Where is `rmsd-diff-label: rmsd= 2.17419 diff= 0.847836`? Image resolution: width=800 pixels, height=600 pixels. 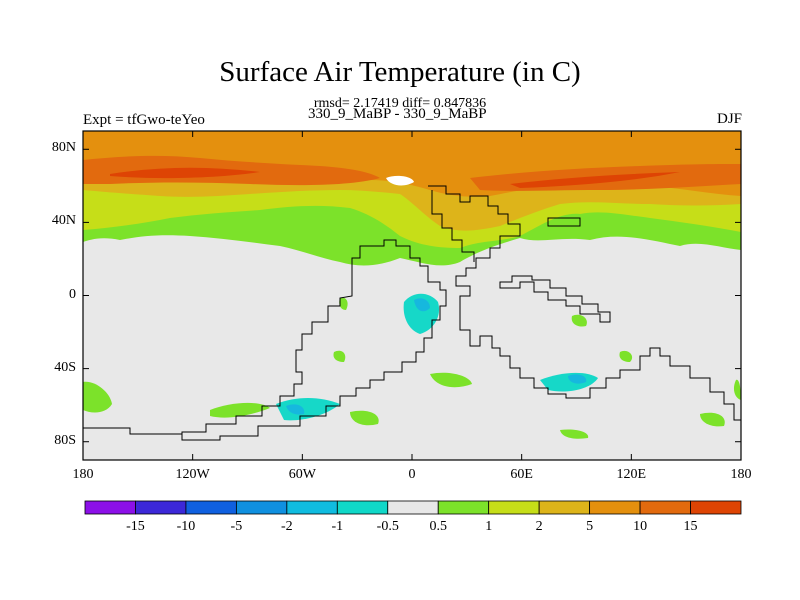
rmsd-diff-label: rmsd= 2.17419 diff= 0.847836 is located at coordinates (400, 103).